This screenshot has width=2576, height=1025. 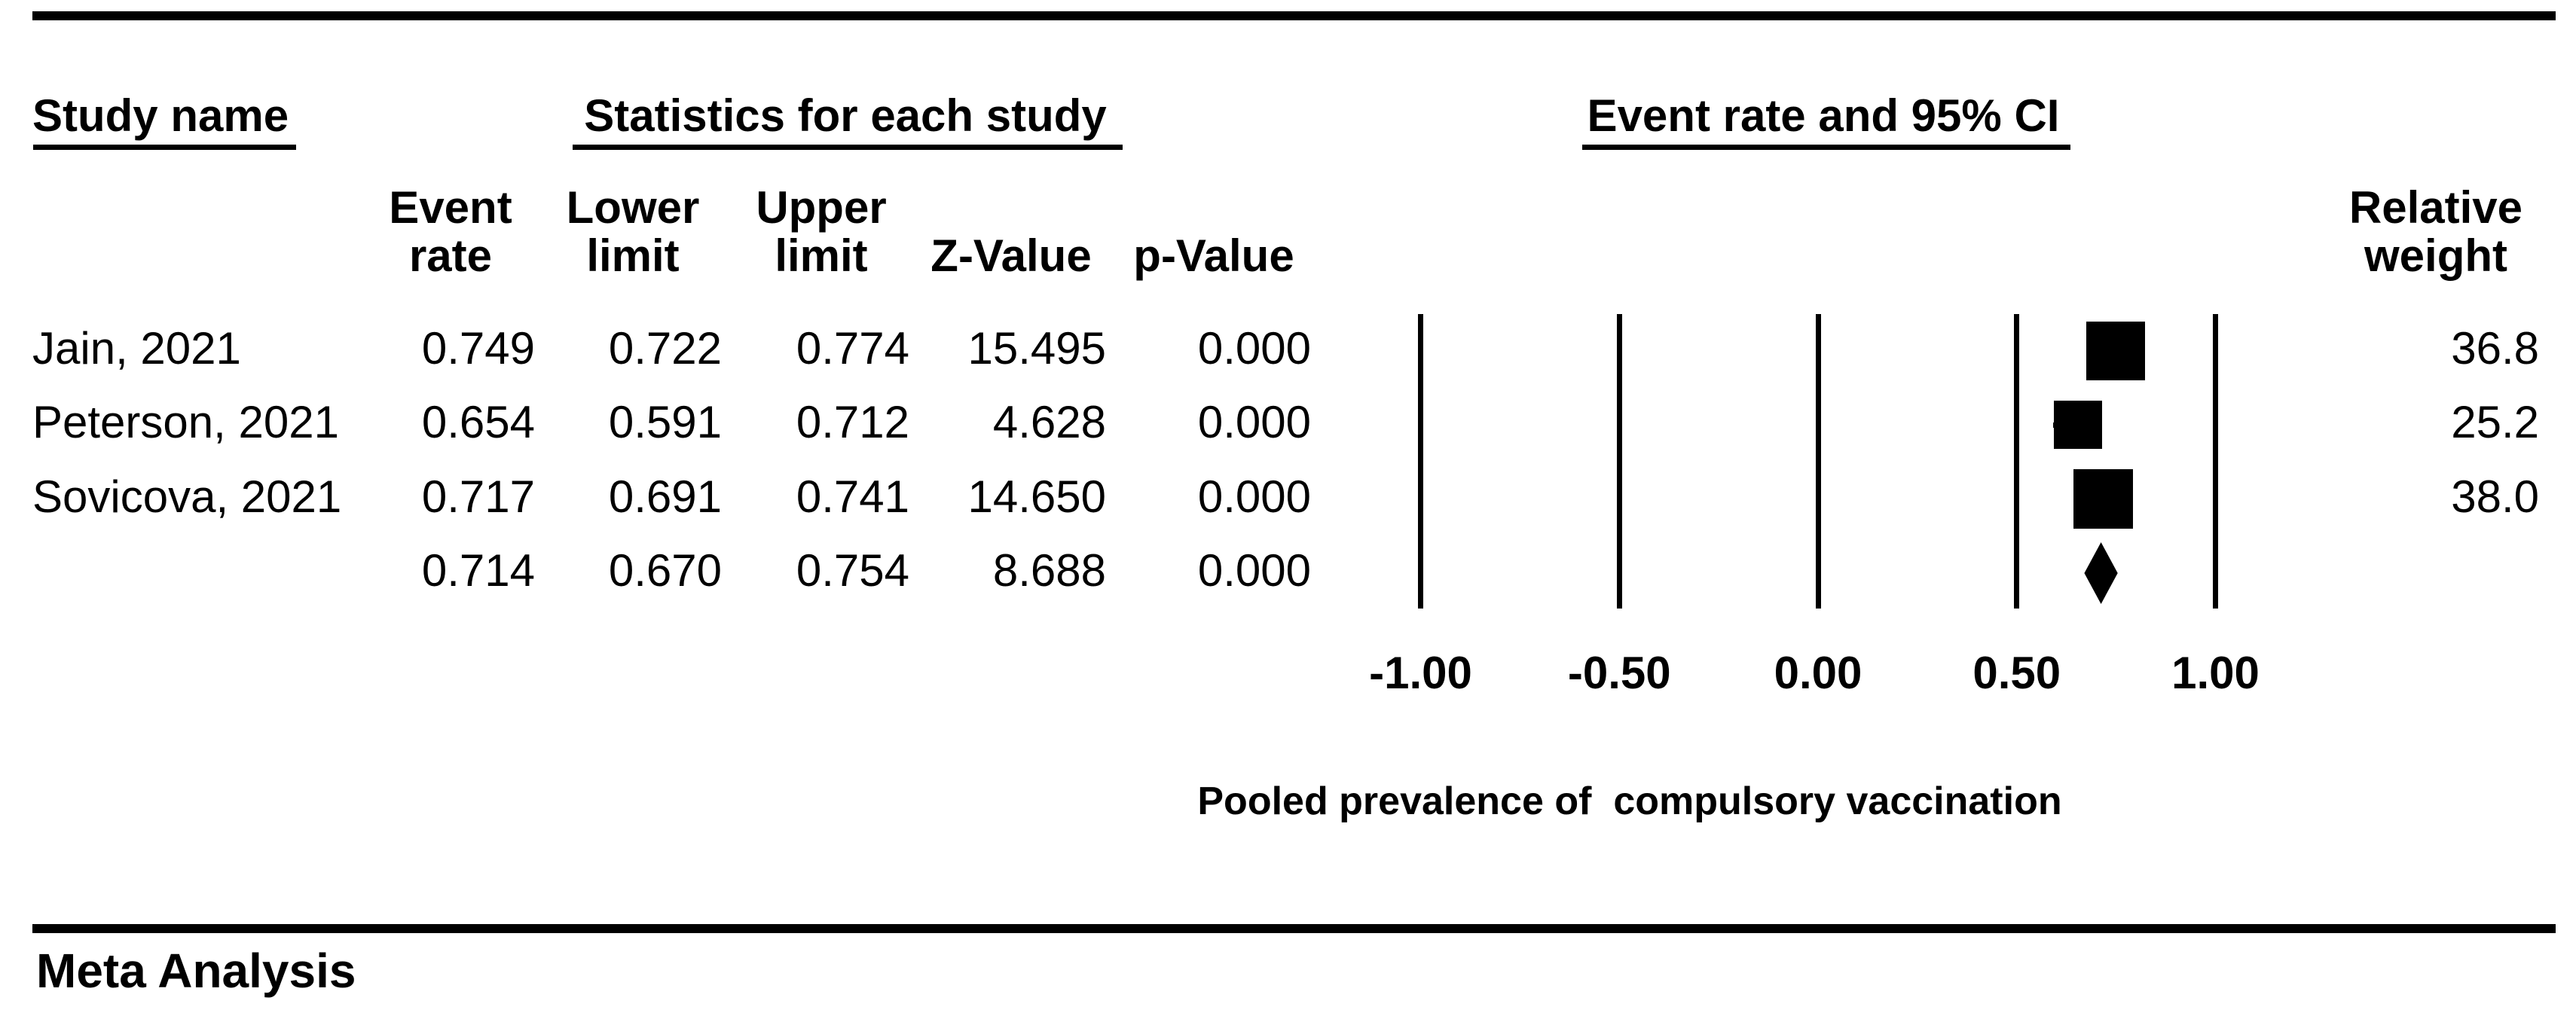 What do you see at coordinates (1826, 148) in the screenshot?
I see `plot-header-underline` at bounding box center [1826, 148].